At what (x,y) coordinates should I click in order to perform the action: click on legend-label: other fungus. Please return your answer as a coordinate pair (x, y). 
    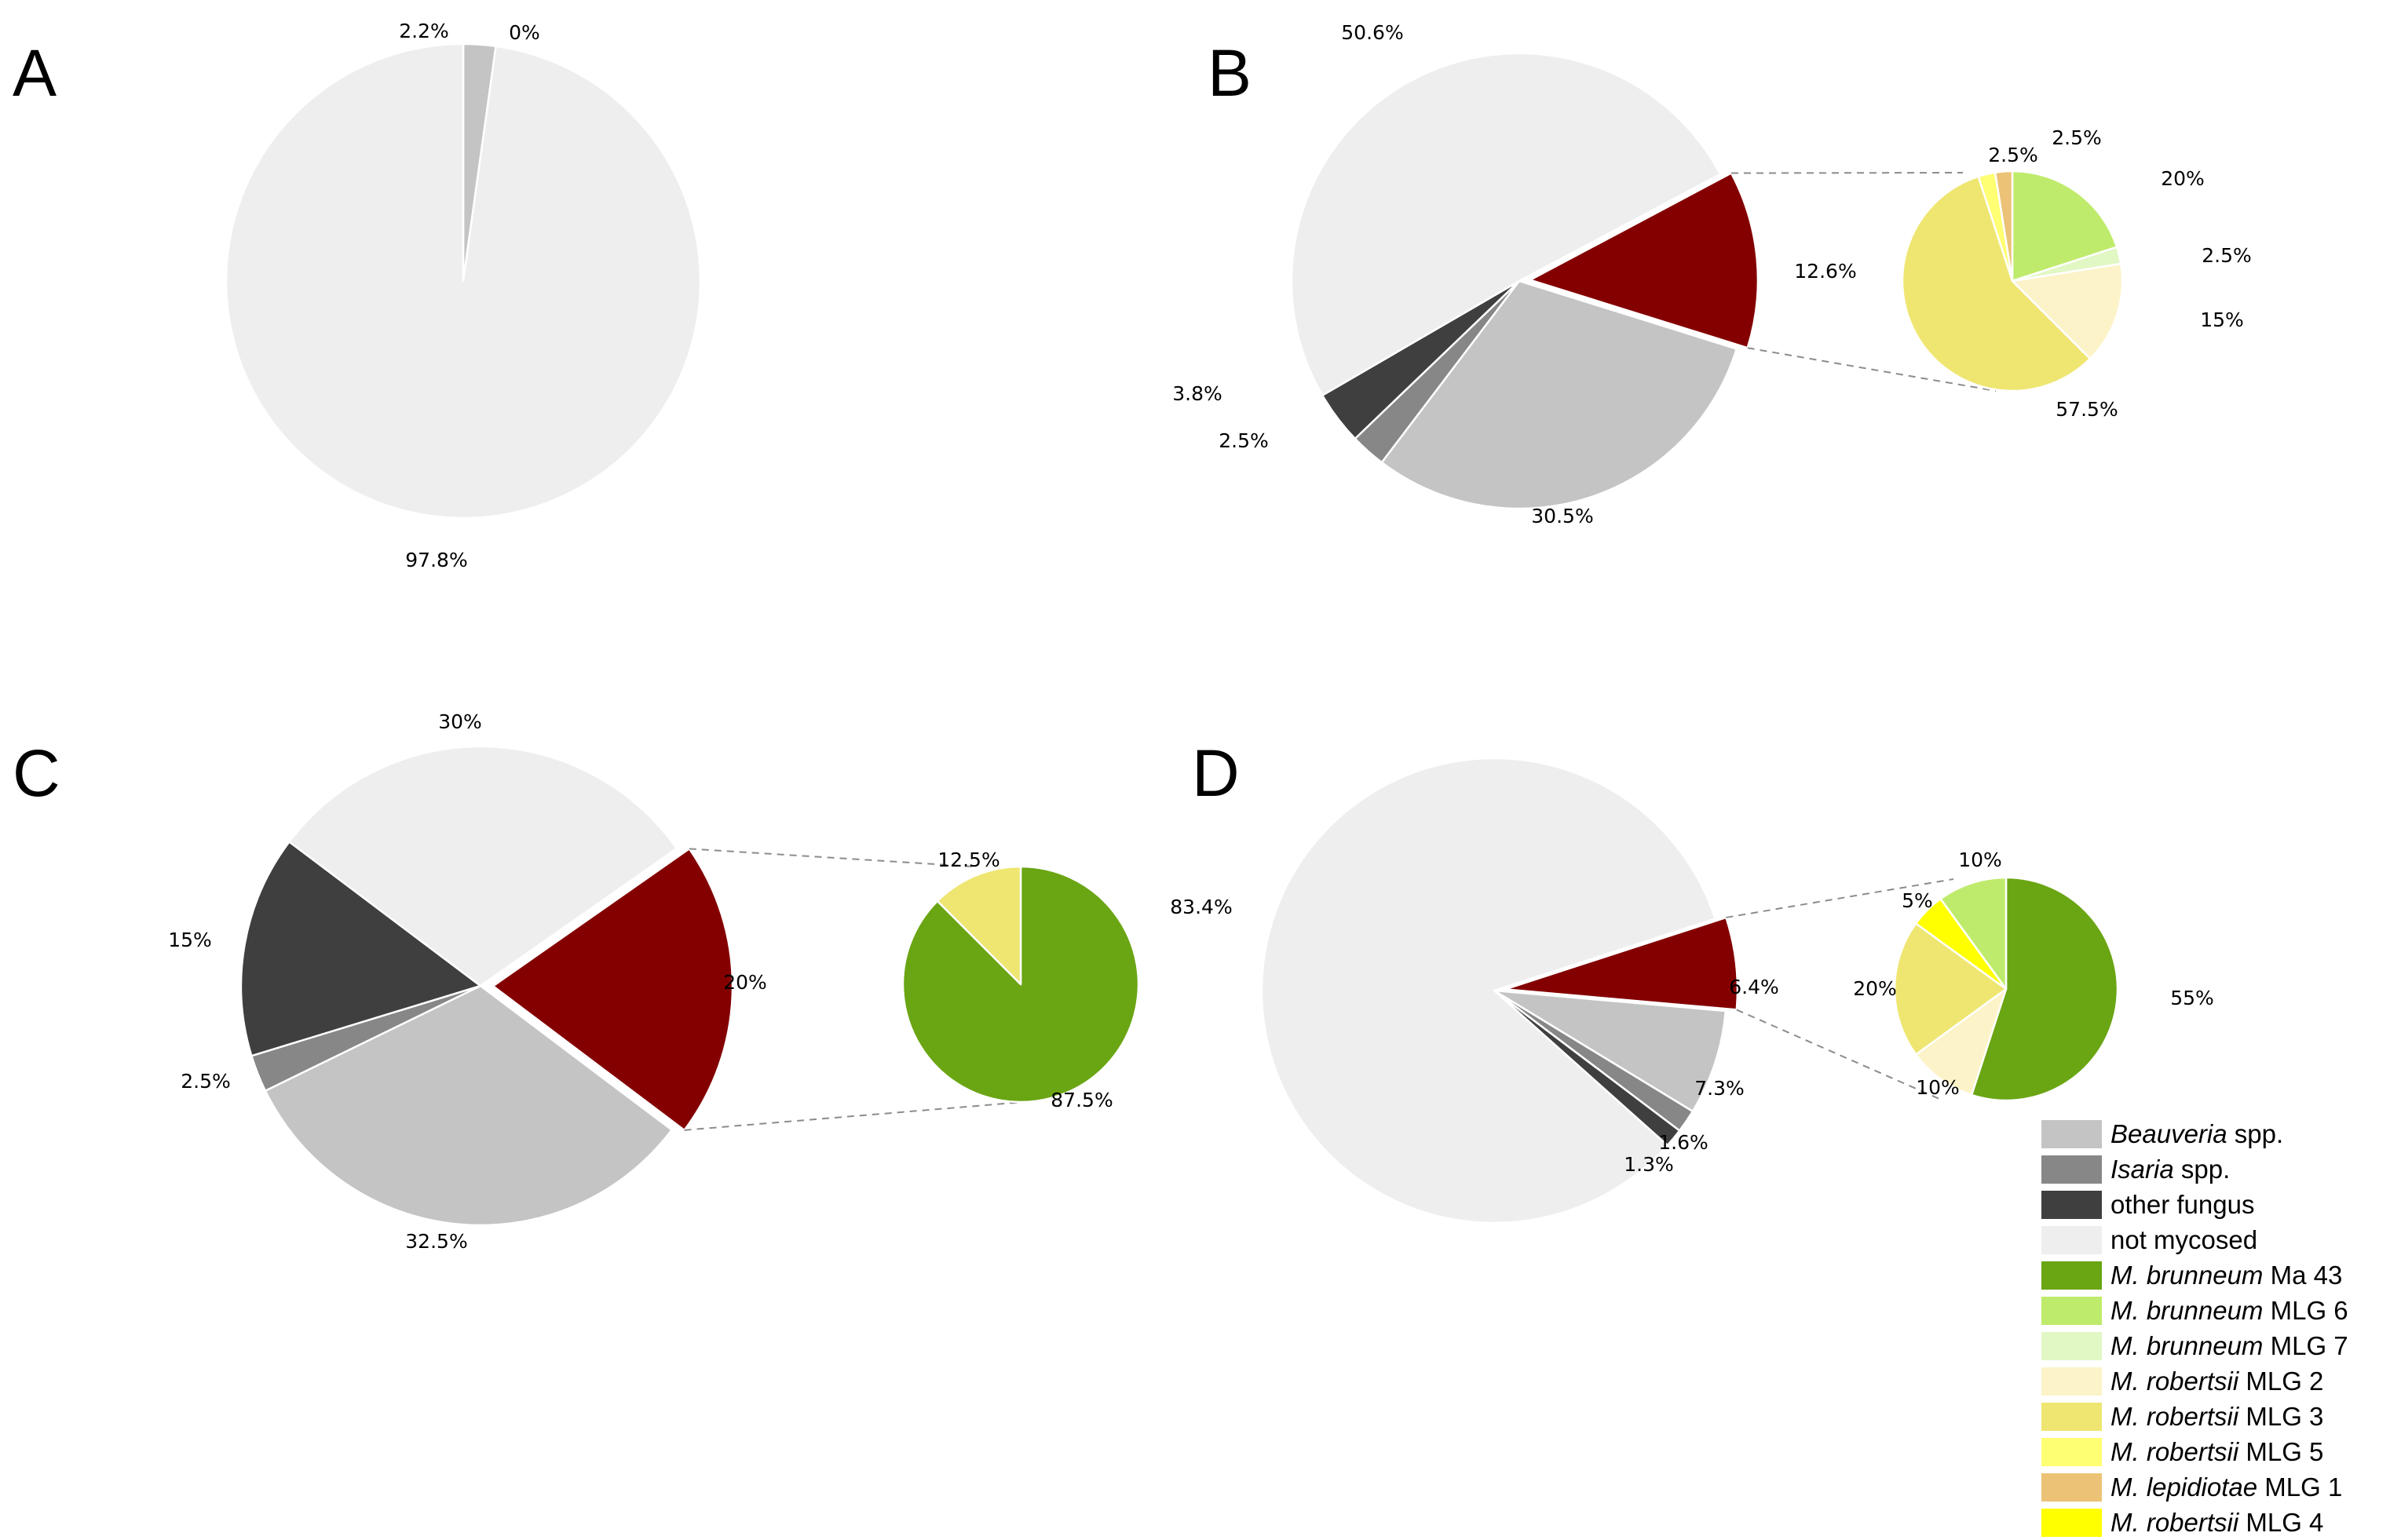
    Looking at the image, I should click on (2182, 1204).